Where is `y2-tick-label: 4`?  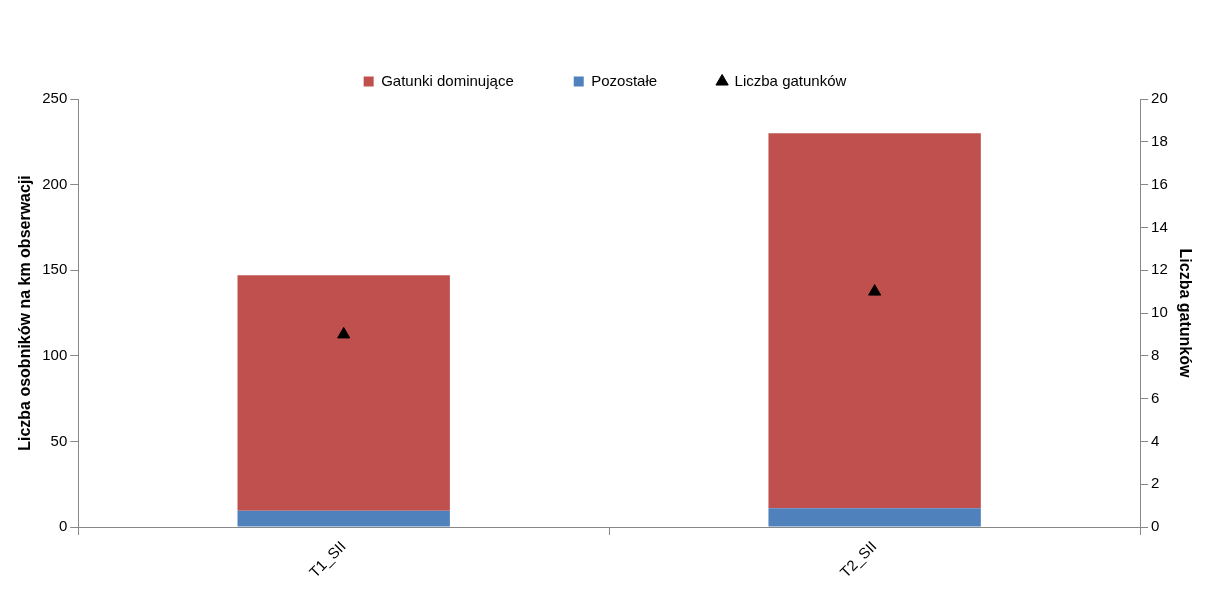 y2-tick-label: 4 is located at coordinates (1155, 440).